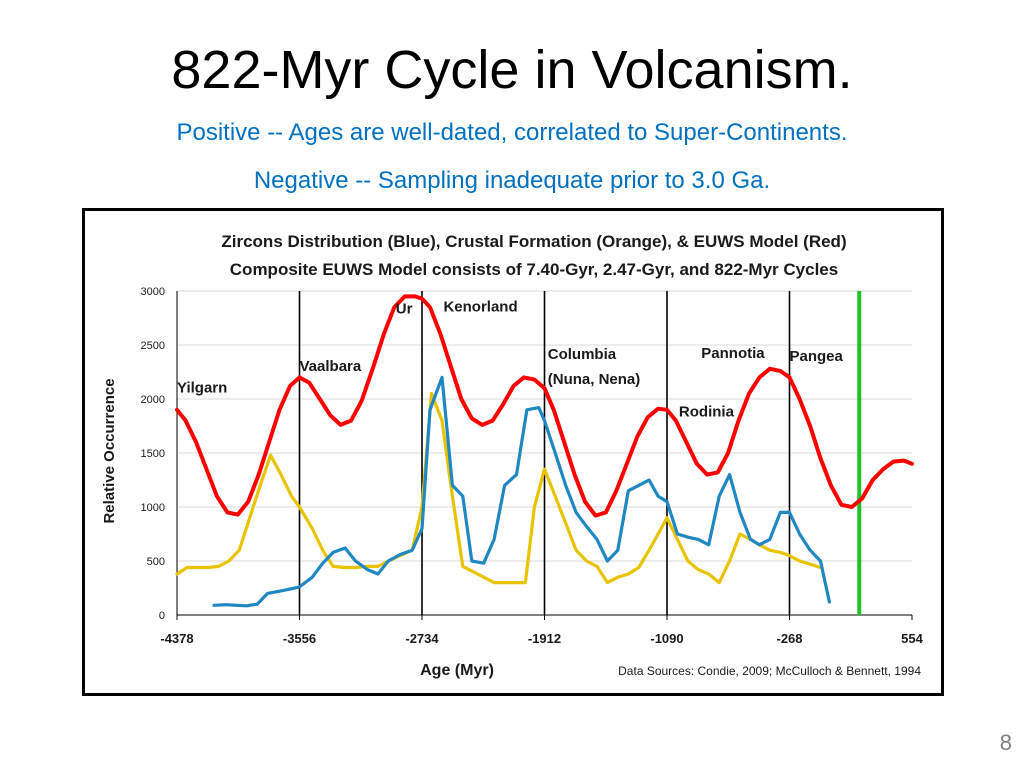 This screenshot has width=1024, height=768. What do you see at coordinates (707, 411) in the screenshot?
I see `annotation-8: Rodinia` at bounding box center [707, 411].